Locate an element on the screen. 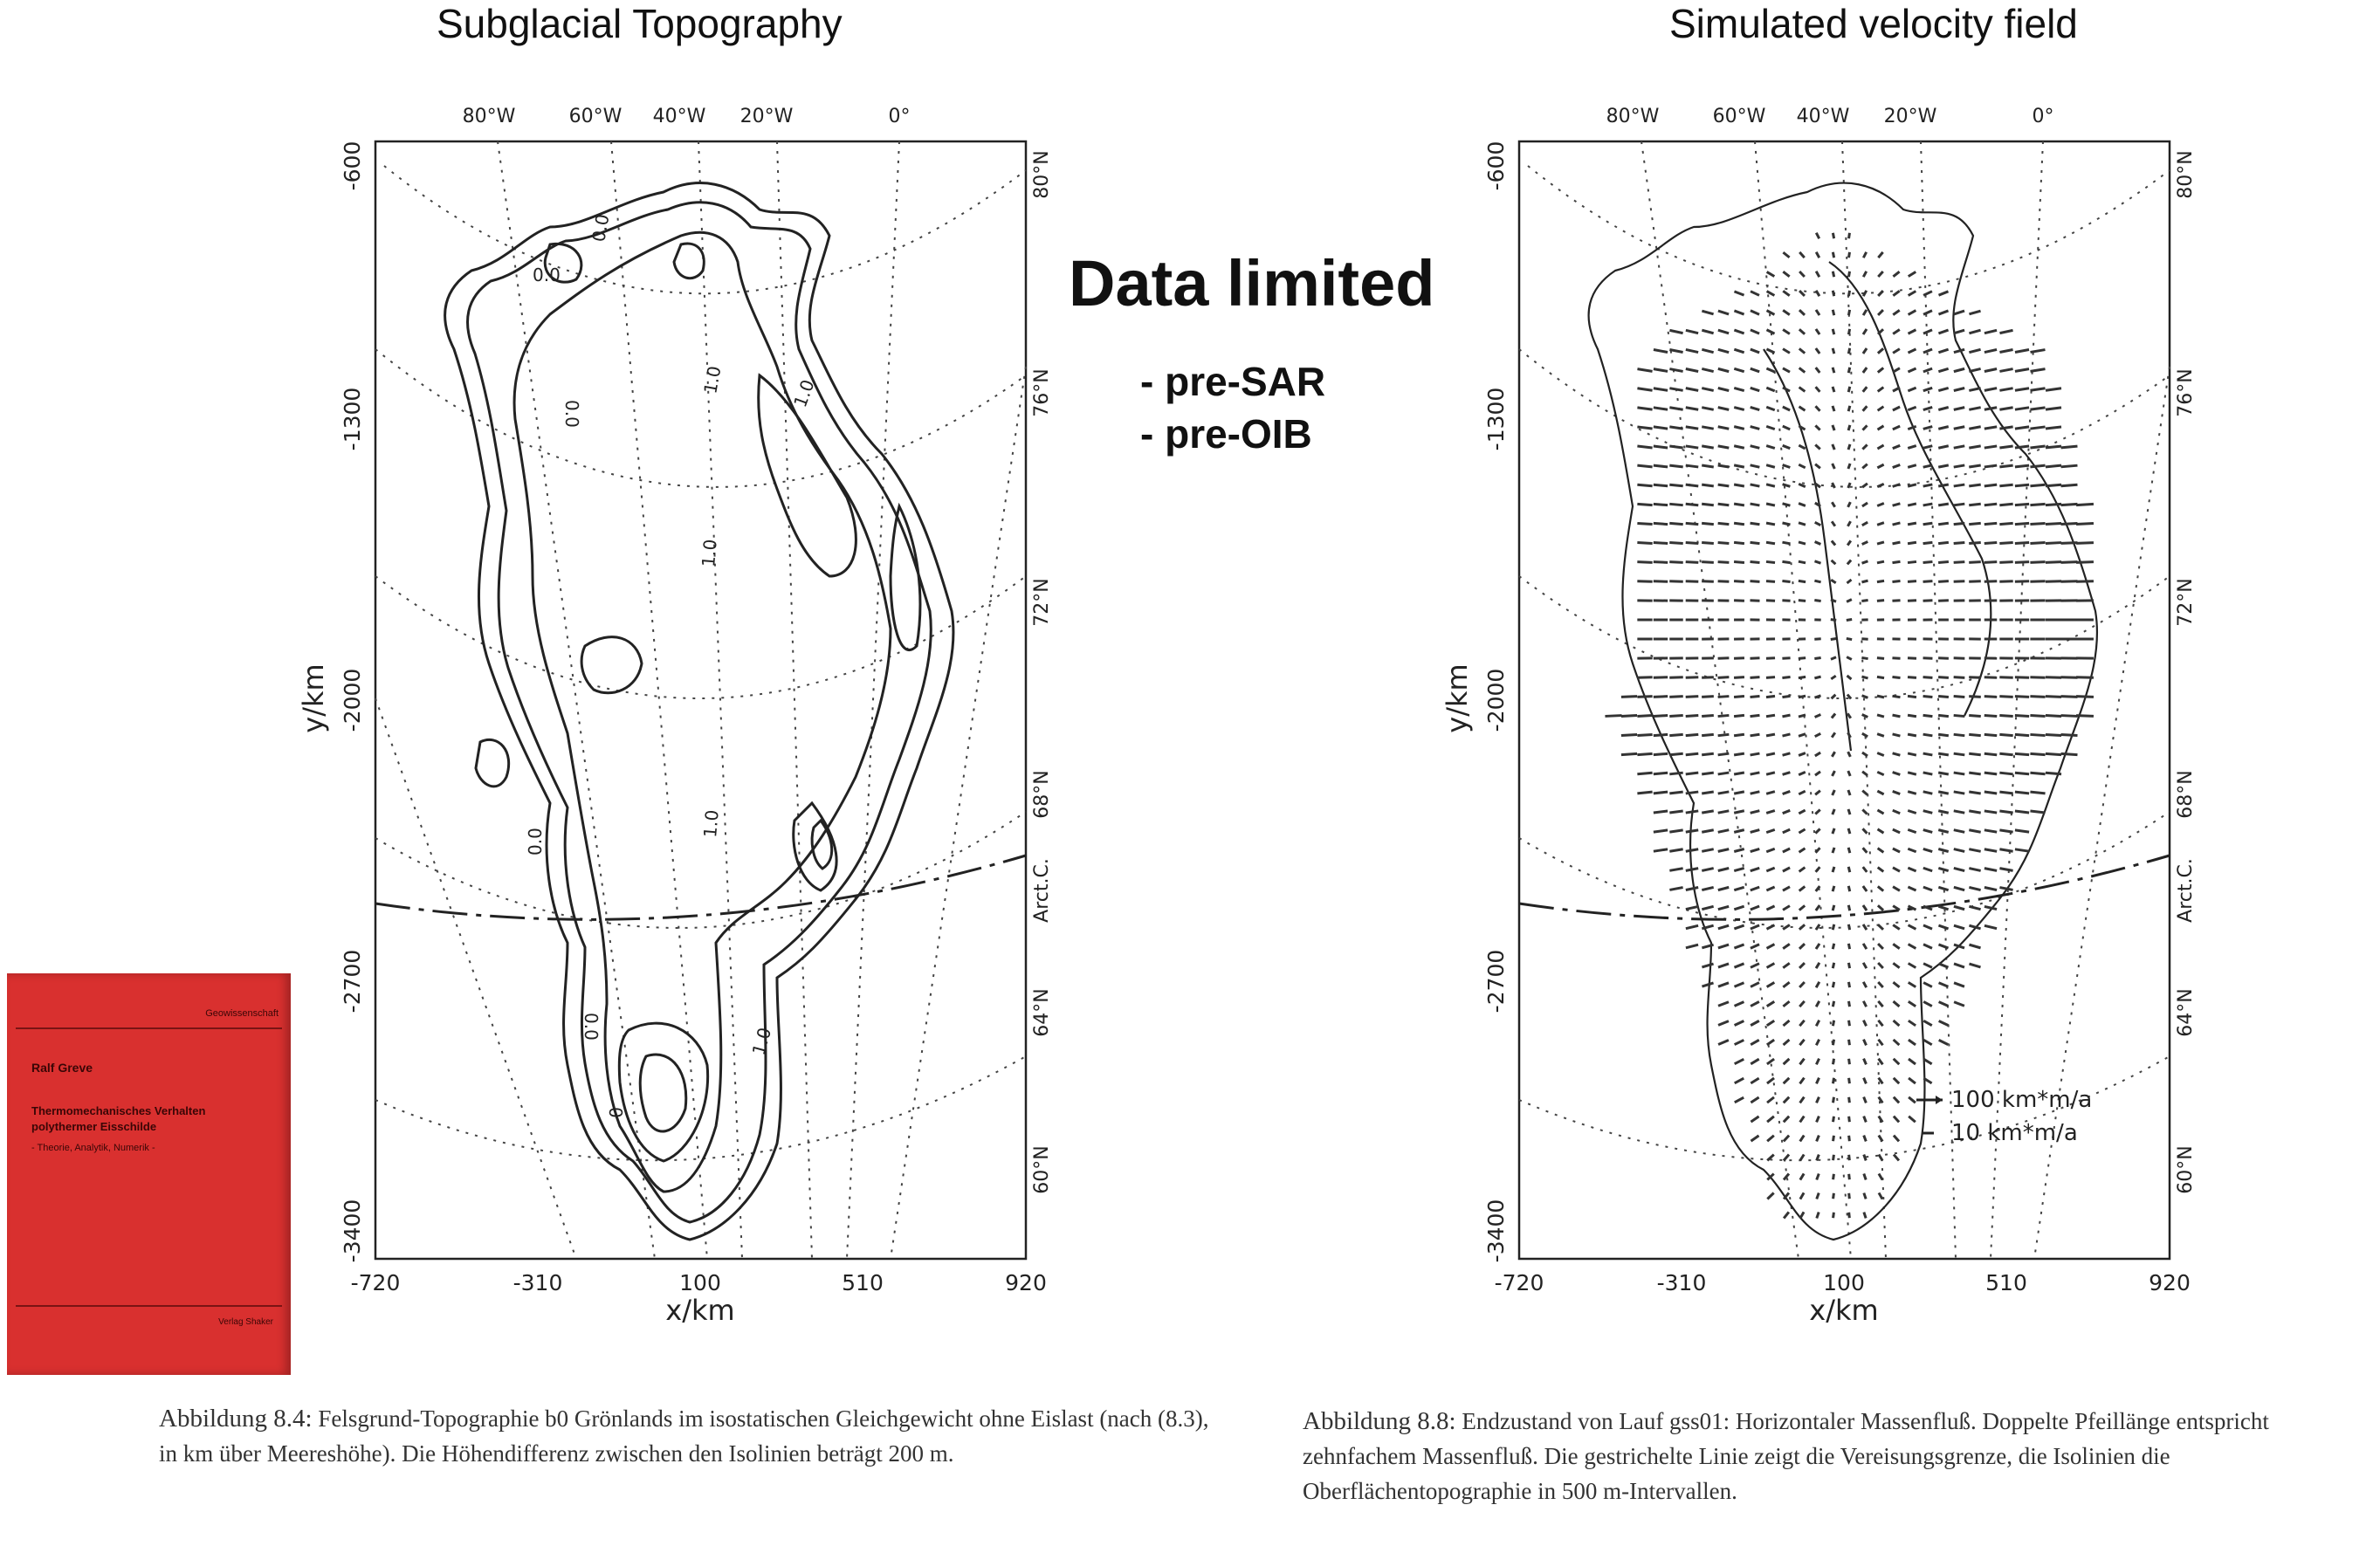  x-tick-label: 100 is located at coordinates (700, 1282).